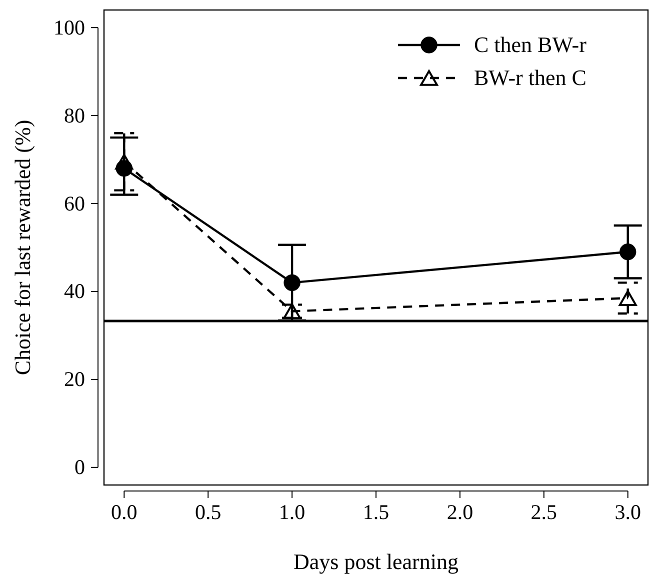  Describe the element at coordinates (74, 203) in the screenshot. I see `y-tick-label: 60` at that location.